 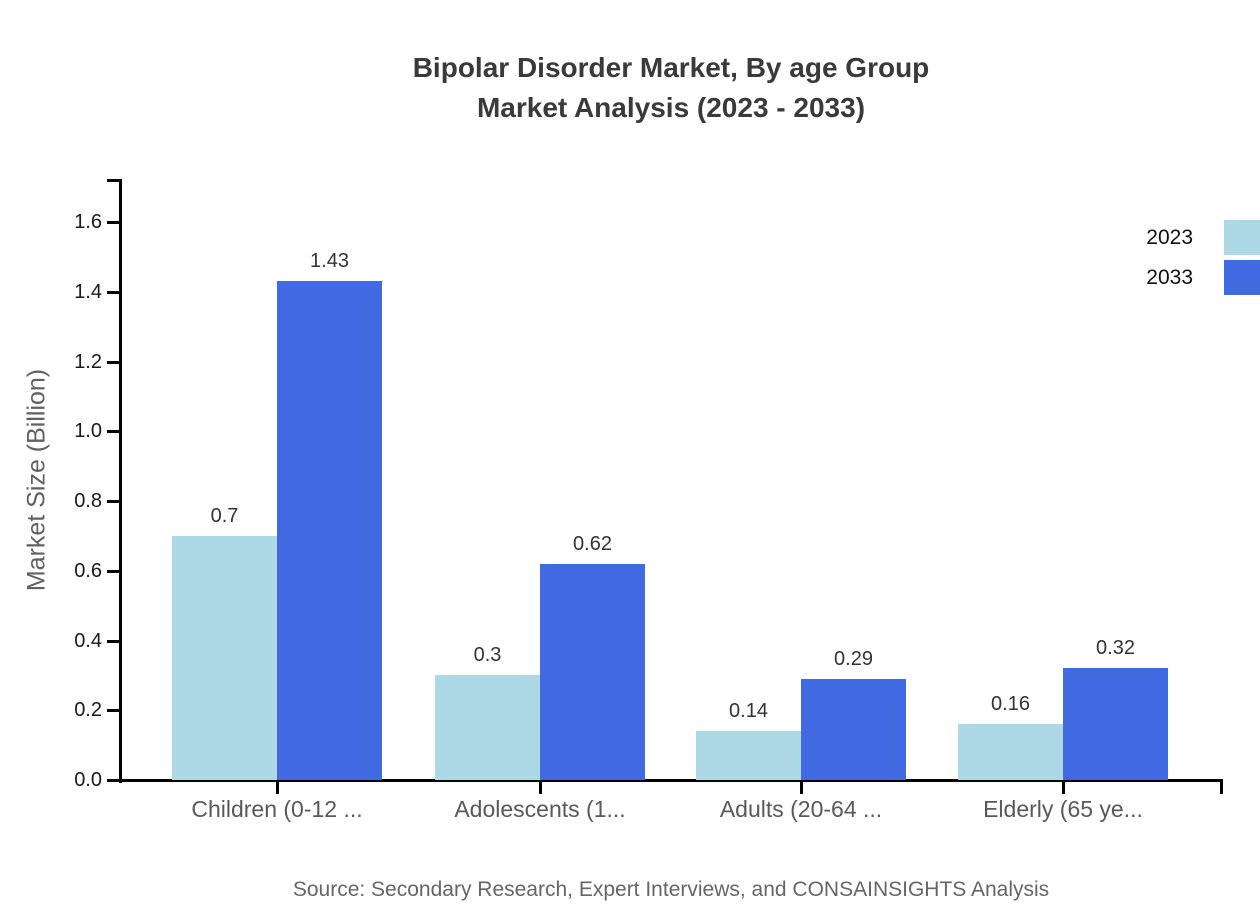 What do you see at coordinates (1010, 704) in the screenshot?
I see `value-label: 0.16` at bounding box center [1010, 704].